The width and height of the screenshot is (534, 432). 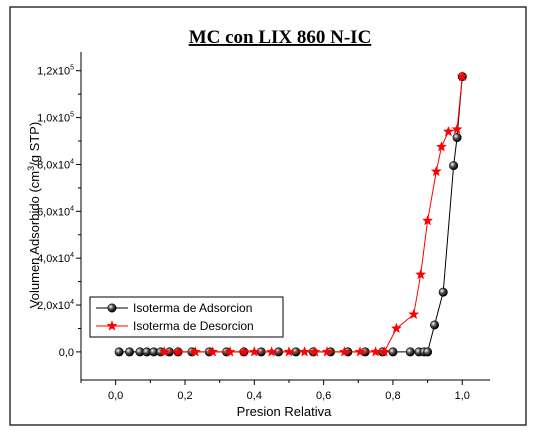 I want to click on legend-box, so click(x=186, y=317).